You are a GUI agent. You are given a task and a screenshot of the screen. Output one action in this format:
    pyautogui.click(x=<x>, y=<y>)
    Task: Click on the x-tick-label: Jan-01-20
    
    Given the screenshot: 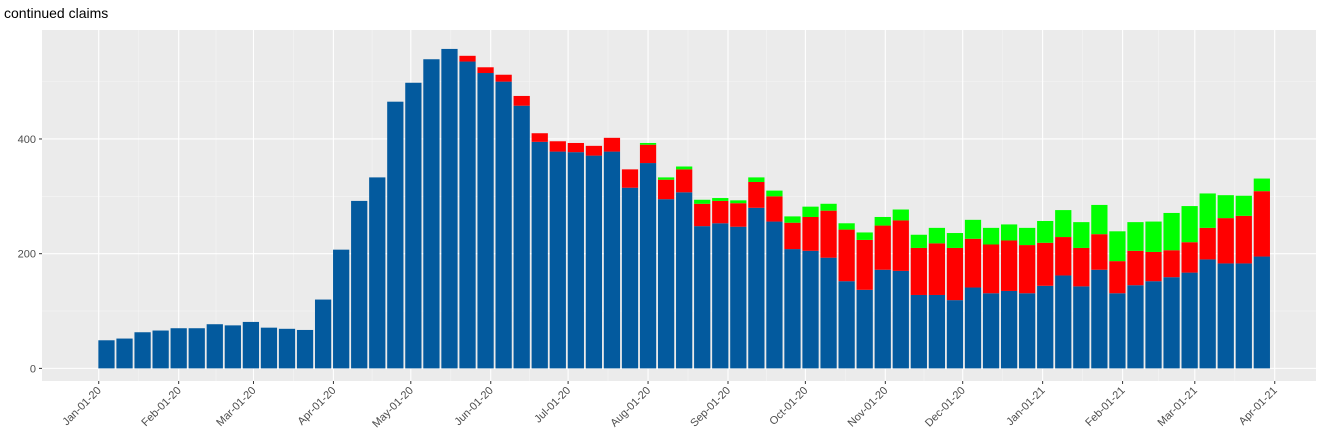 What is the action you would take?
    pyautogui.click(x=82, y=407)
    